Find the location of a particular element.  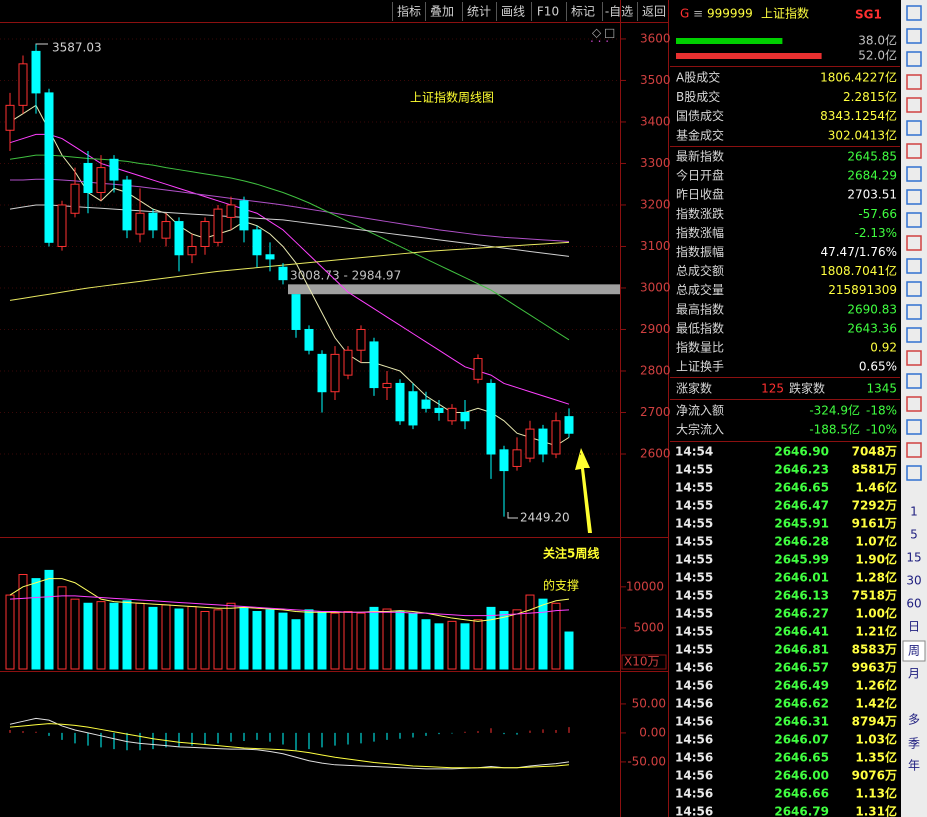

toolbar-button: 返回 is located at coordinates (654, 12).